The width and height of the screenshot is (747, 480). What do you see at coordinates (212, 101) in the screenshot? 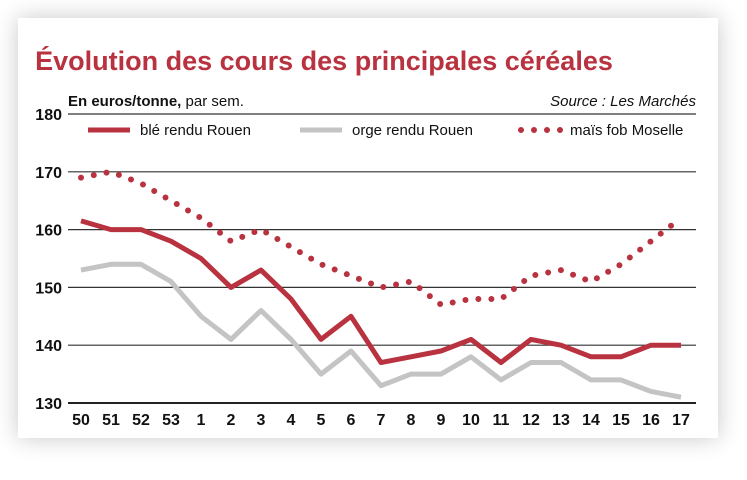
I see `unit-label-rest: par sem.` at bounding box center [212, 101].